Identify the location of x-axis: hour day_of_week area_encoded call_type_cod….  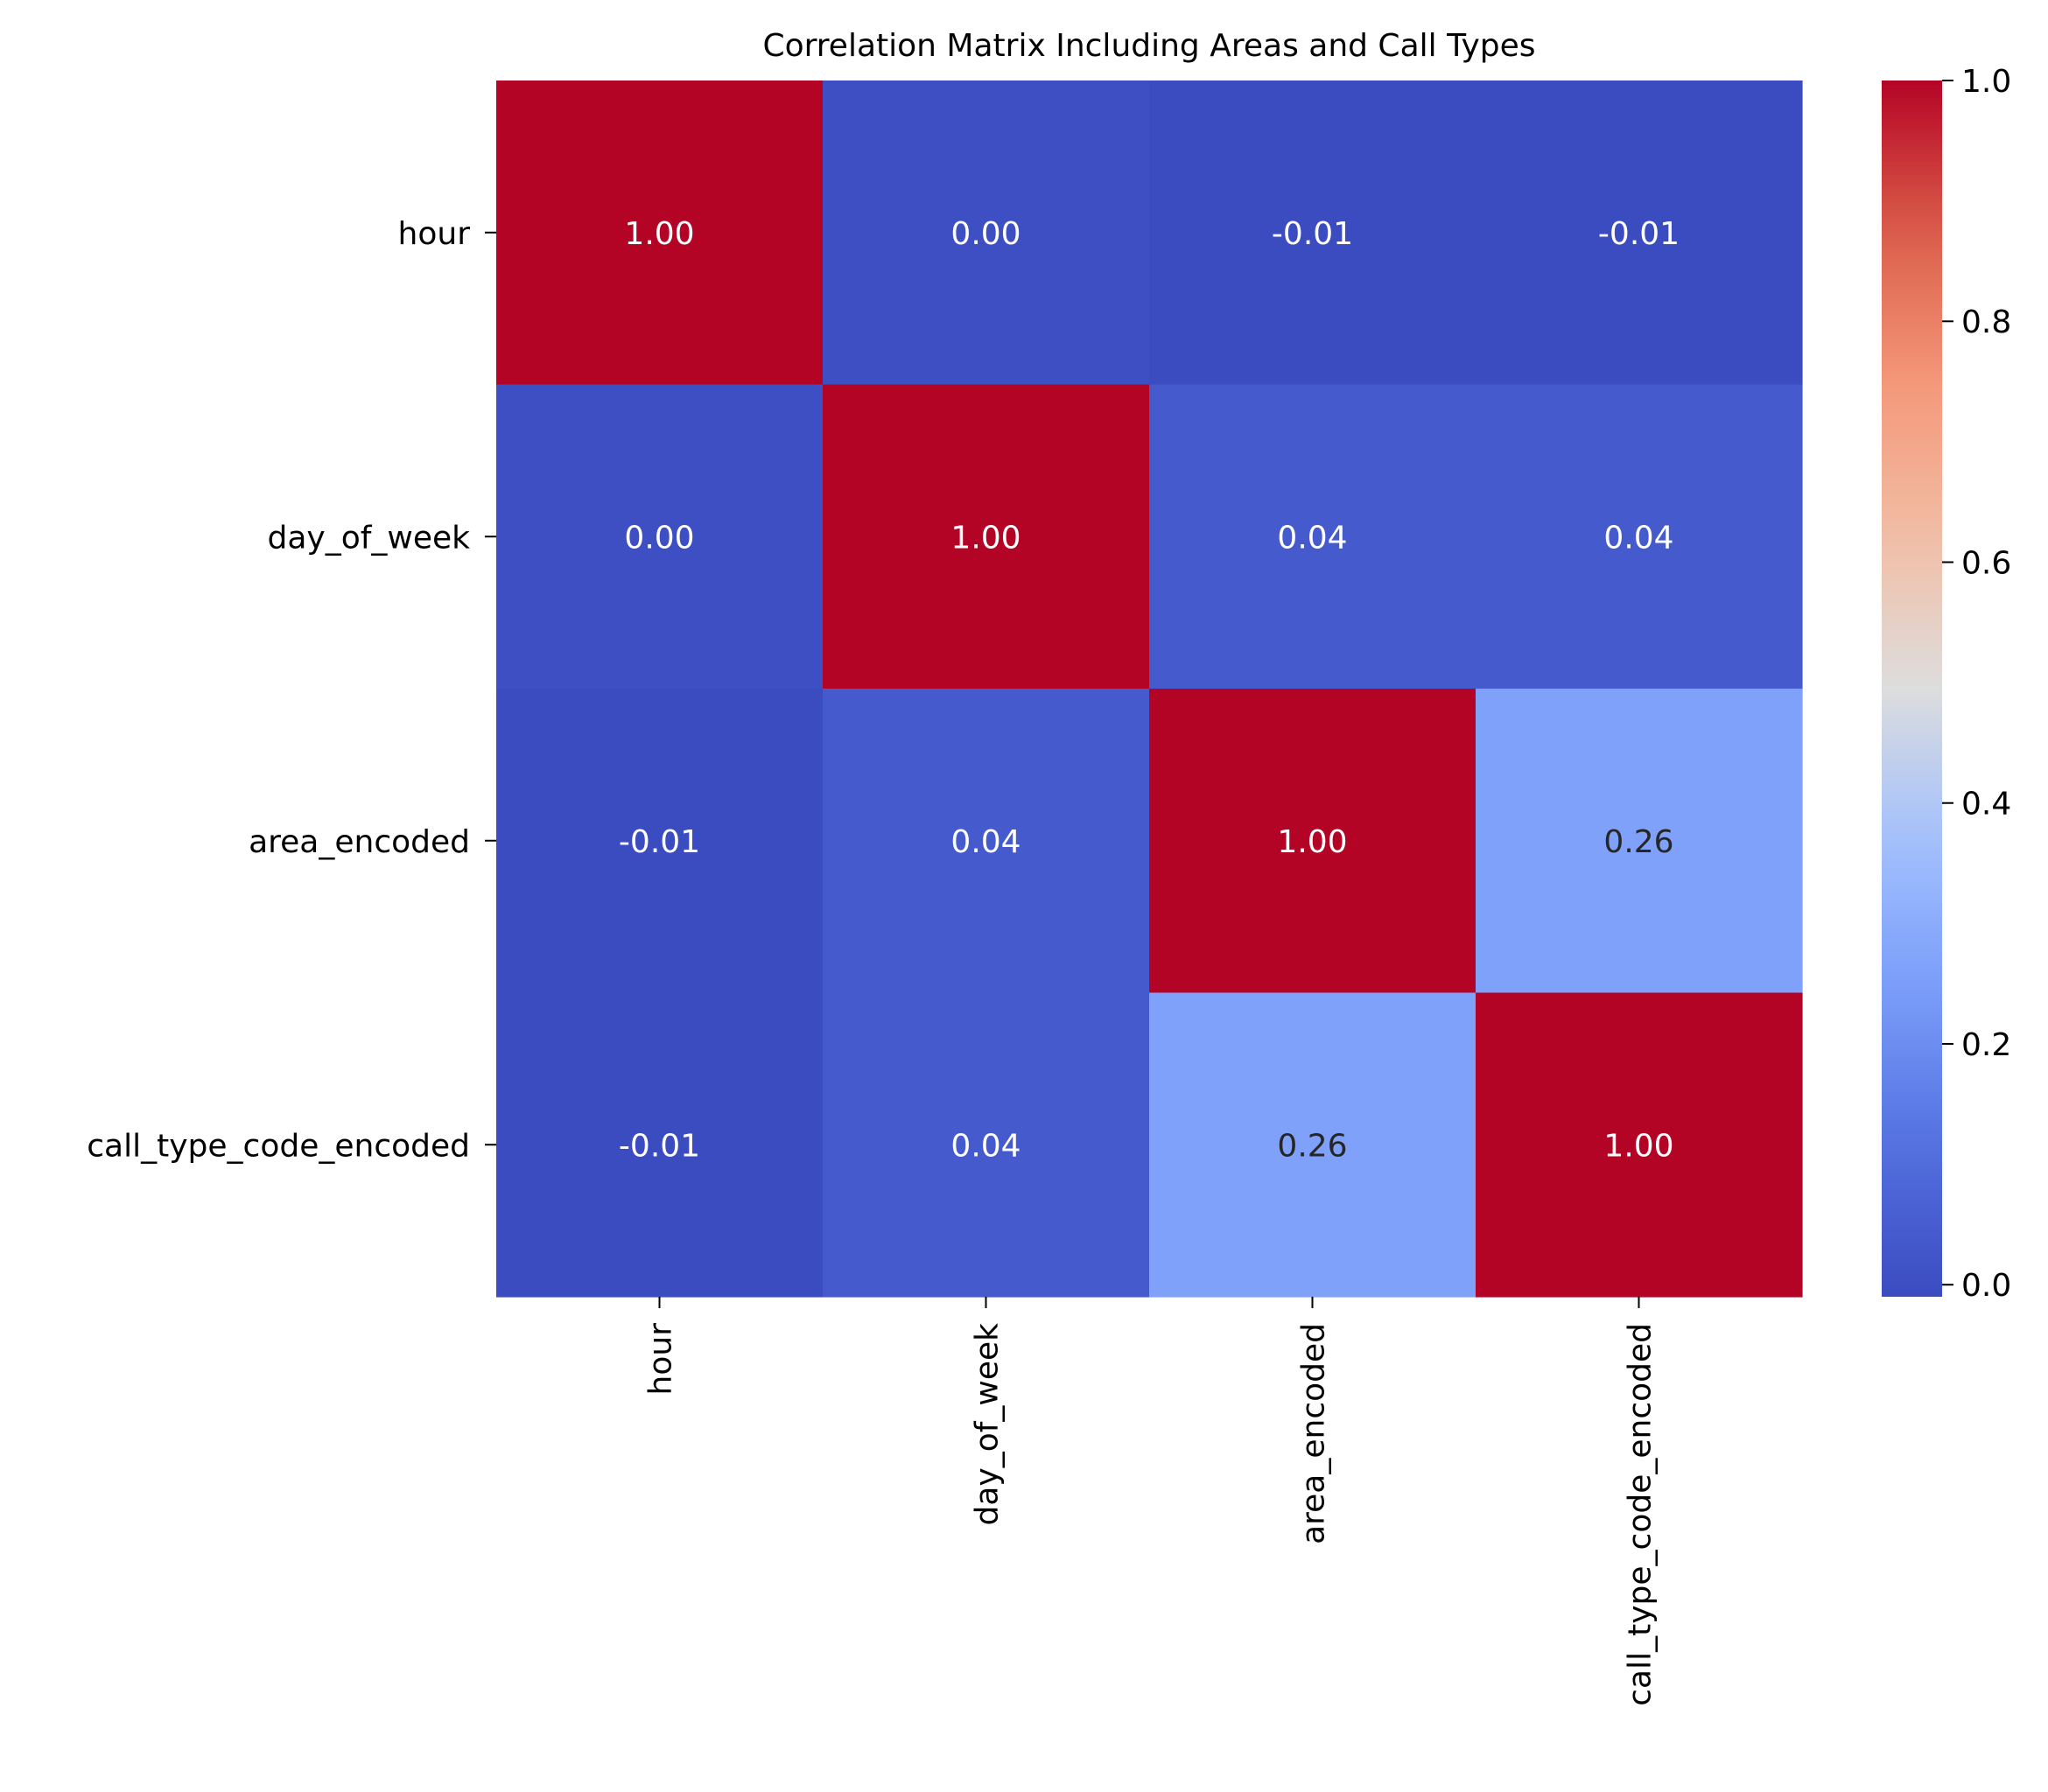
(1151, 1501).